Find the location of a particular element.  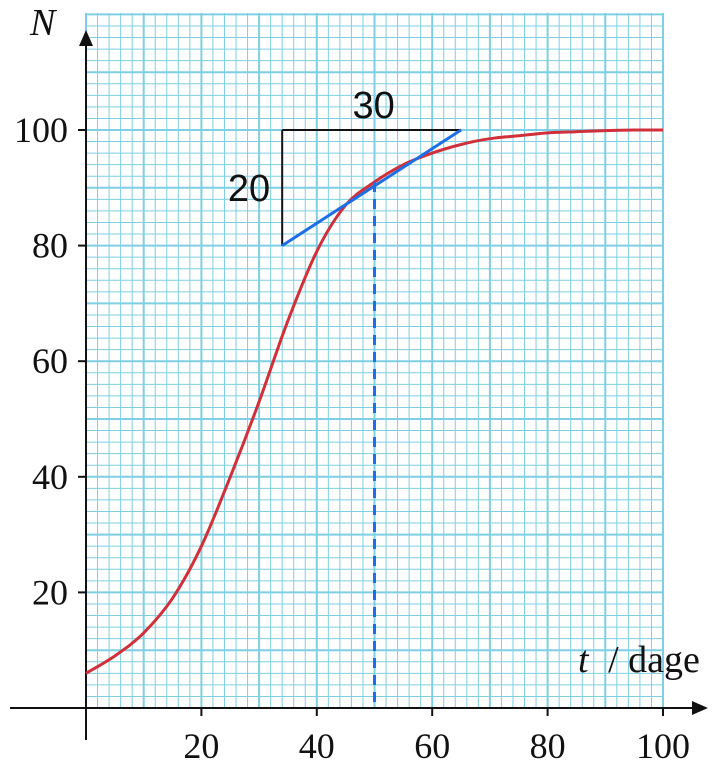

x-tick-label: 20 is located at coordinates (201, 746).